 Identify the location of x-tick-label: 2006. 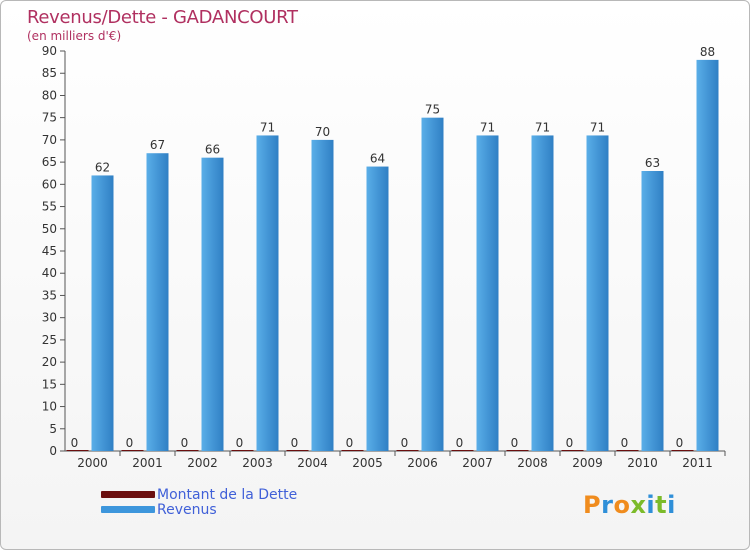
(422, 463).